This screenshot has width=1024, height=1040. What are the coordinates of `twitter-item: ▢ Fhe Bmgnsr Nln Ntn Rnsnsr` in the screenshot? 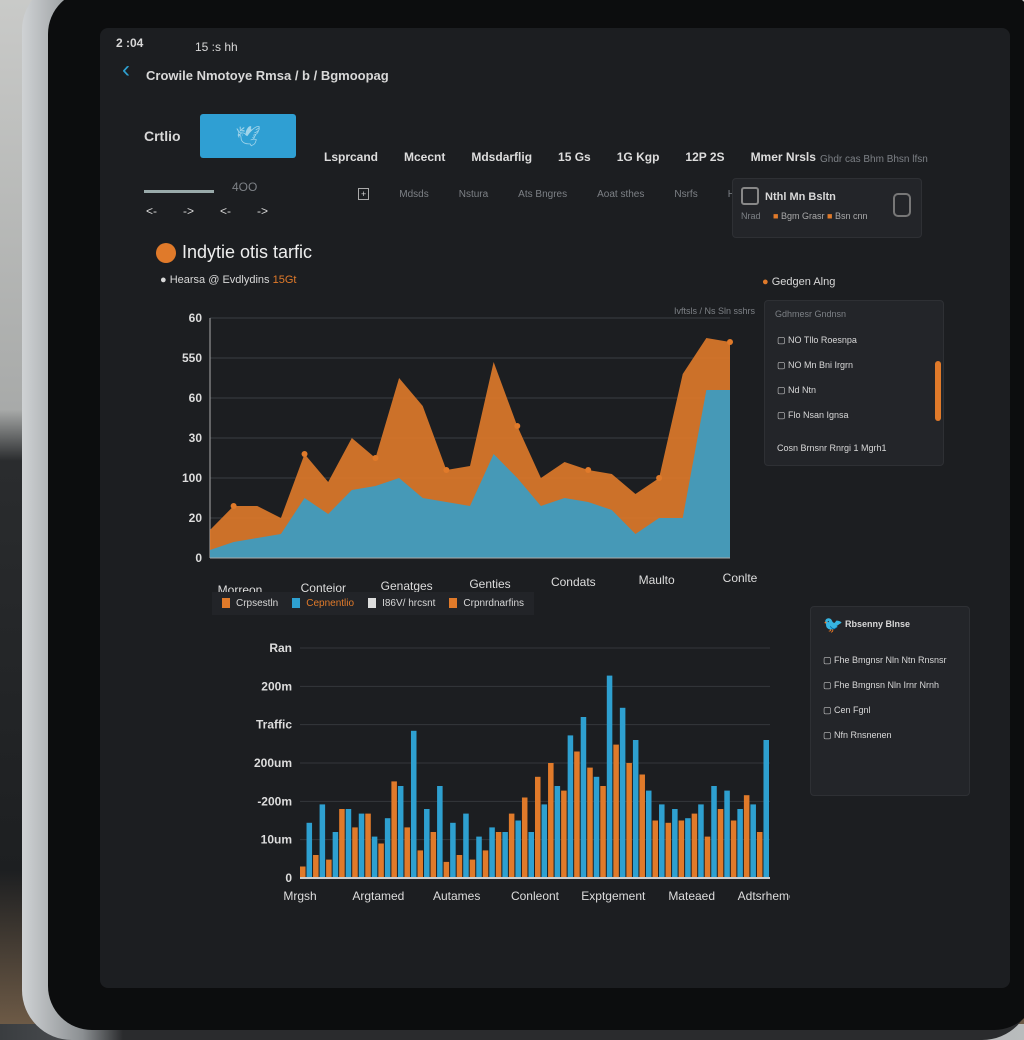 It's located at (885, 660).